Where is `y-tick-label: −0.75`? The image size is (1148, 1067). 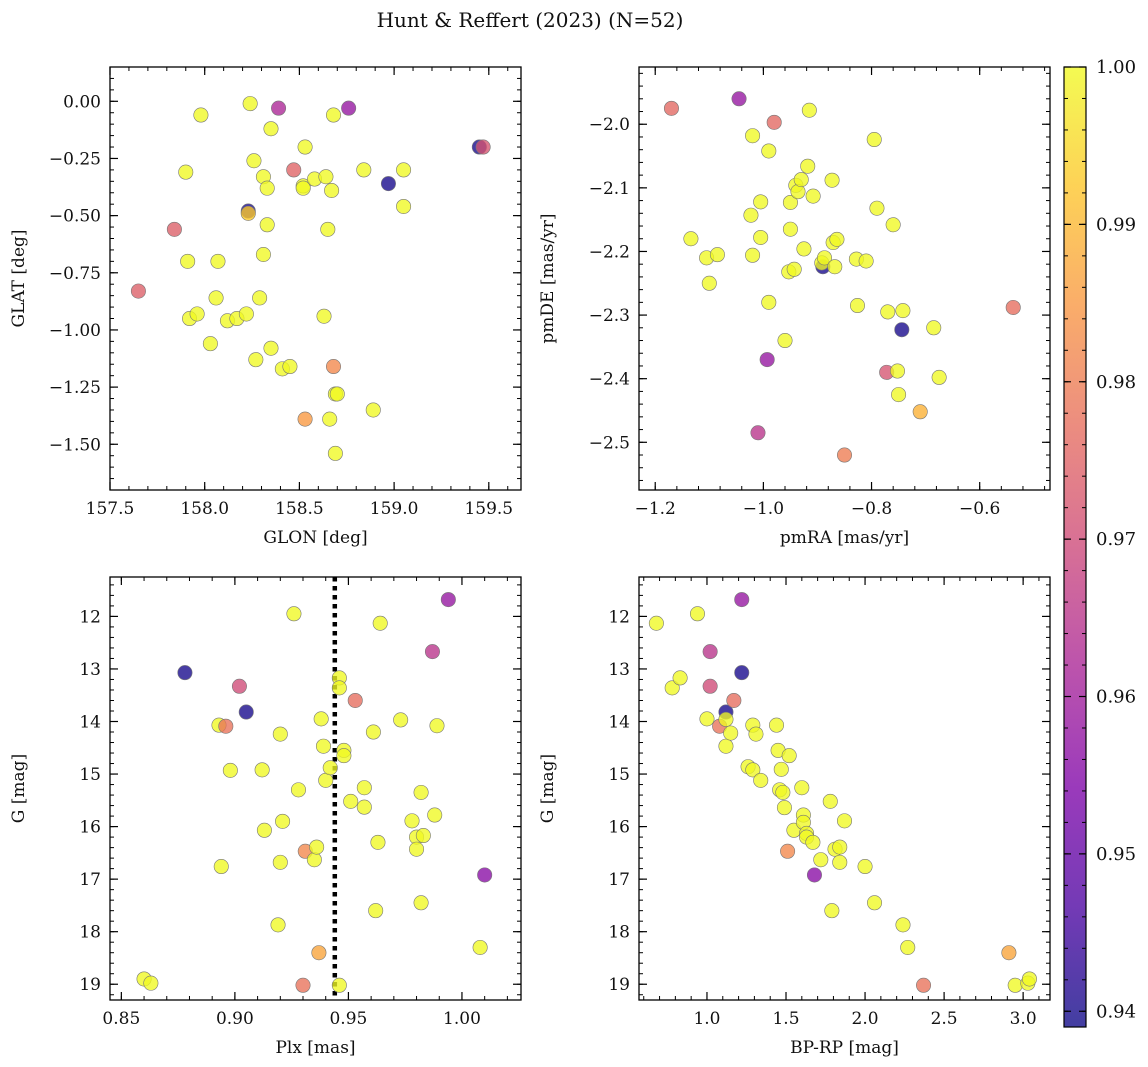 y-tick-label: −0.75 is located at coordinates (75, 274).